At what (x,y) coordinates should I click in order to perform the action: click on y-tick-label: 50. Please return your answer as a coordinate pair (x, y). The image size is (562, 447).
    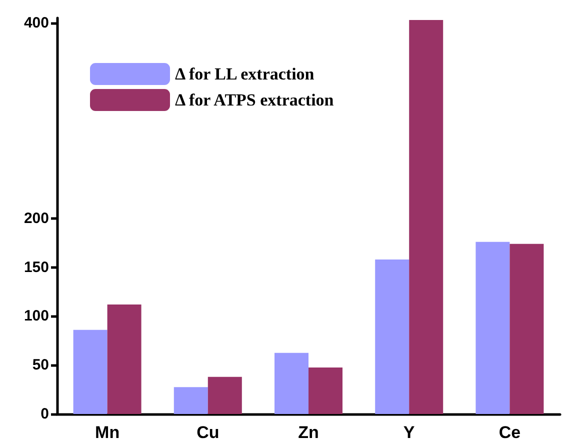
    Looking at the image, I should click on (40, 365).